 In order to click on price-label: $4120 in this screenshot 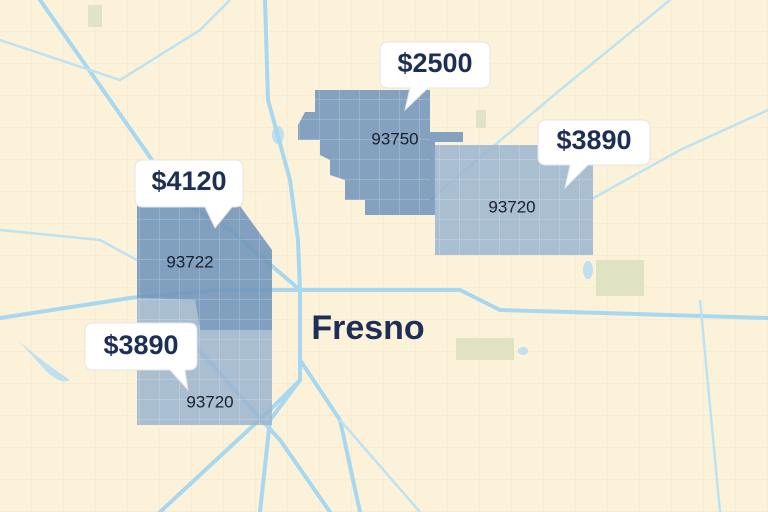, I will do `click(188, 181)`.